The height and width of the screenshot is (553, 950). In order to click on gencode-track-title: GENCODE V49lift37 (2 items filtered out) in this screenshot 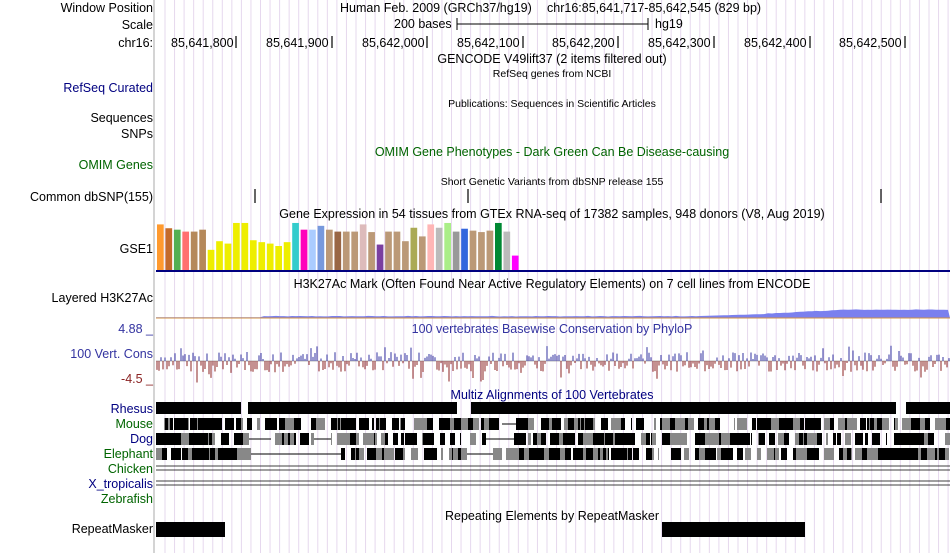, I will do `click(552, 59)`.